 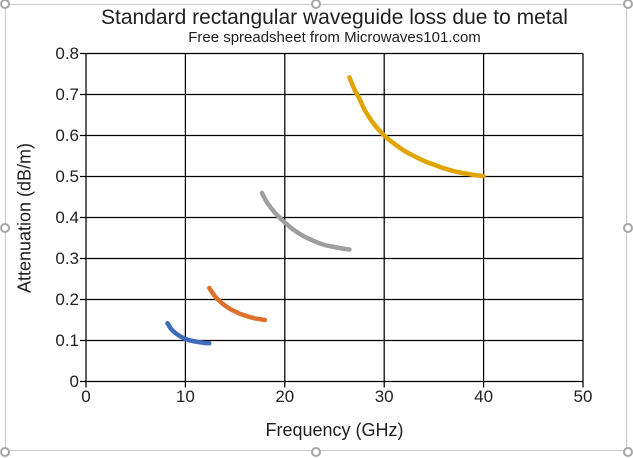 I want to click on y-axis-title: Attenuation (dB/m), so click(x=24, y=218).